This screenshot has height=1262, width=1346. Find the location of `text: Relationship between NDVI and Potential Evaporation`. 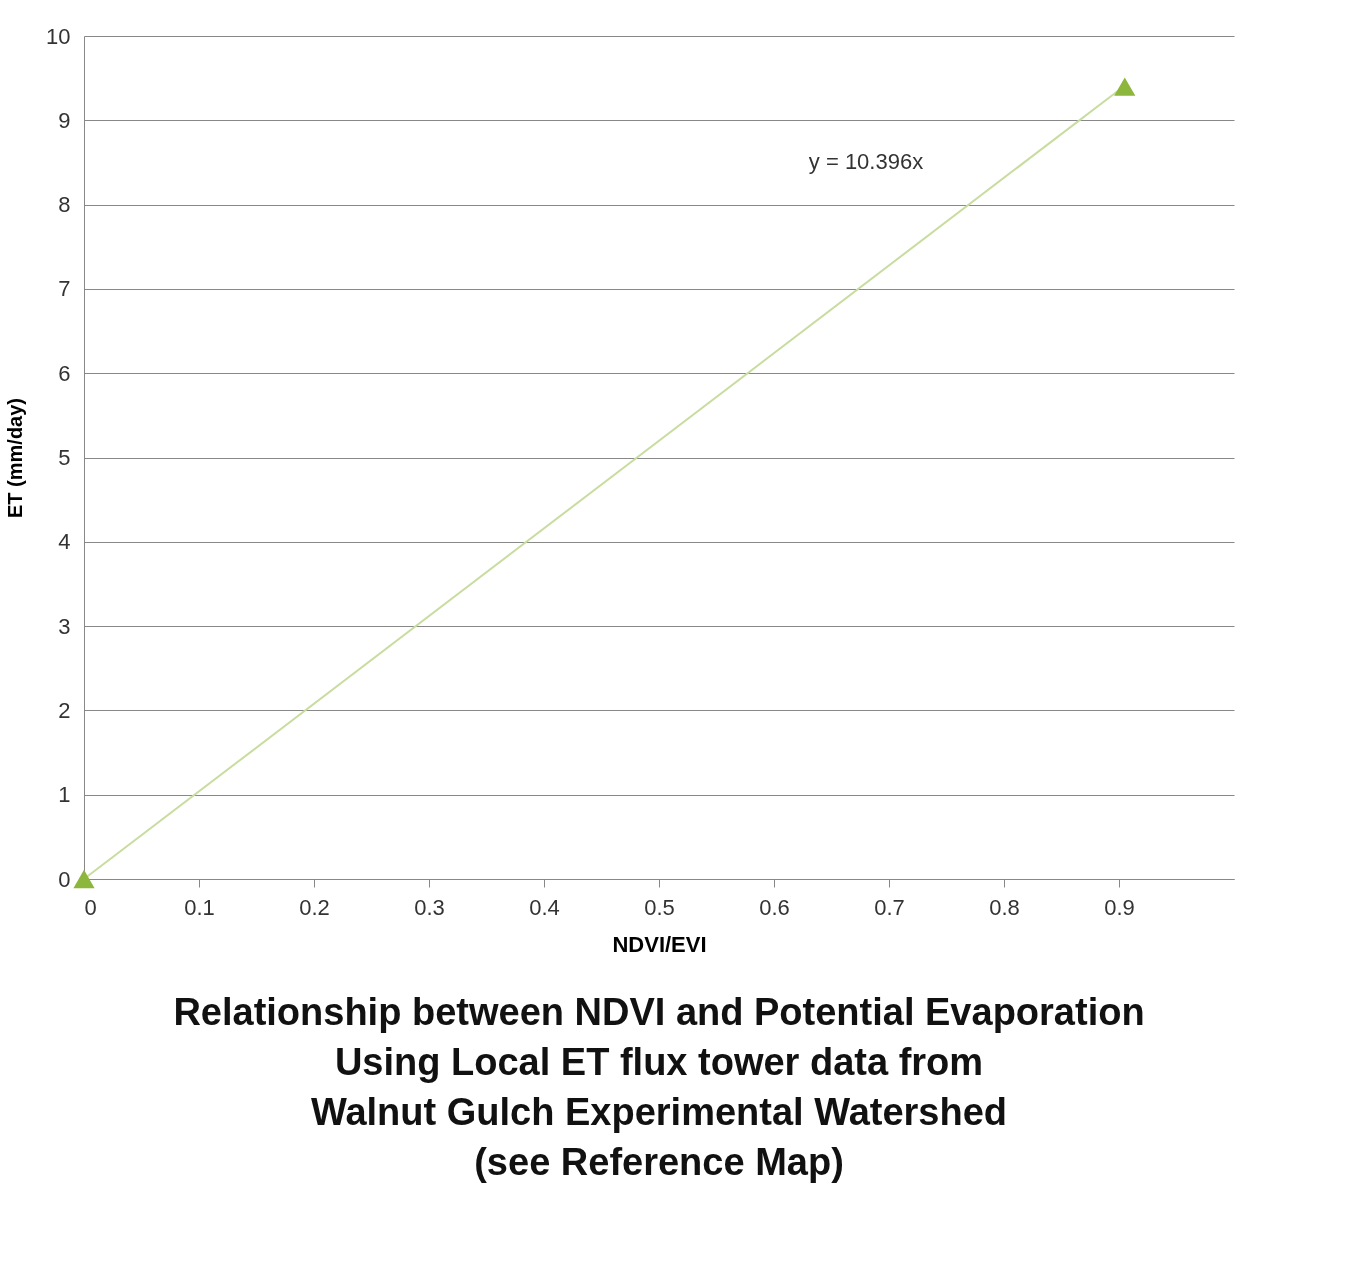

text: Relationship between NDVI and Potential Evaporation is located at coordinates (659, 1012).